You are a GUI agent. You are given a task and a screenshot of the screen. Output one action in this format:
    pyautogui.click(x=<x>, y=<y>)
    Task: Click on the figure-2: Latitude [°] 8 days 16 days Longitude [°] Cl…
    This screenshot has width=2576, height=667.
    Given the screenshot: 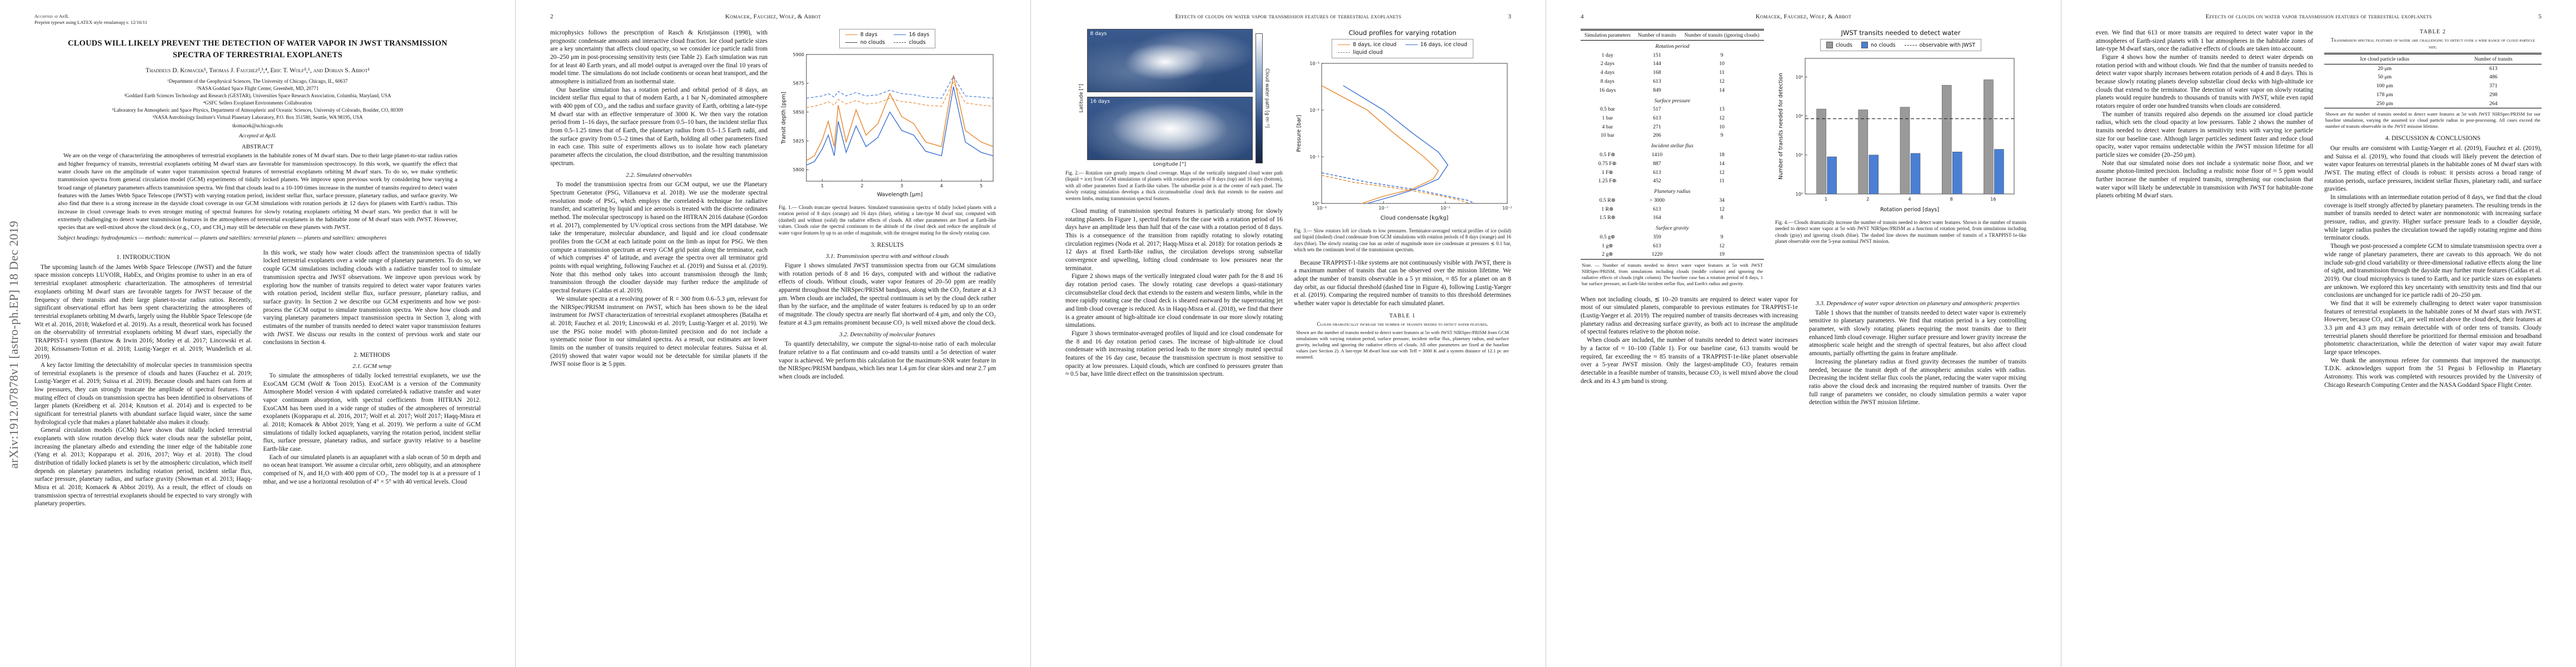 What is the action you would take?
    pyautogui.click(x=1174, y=115)
    